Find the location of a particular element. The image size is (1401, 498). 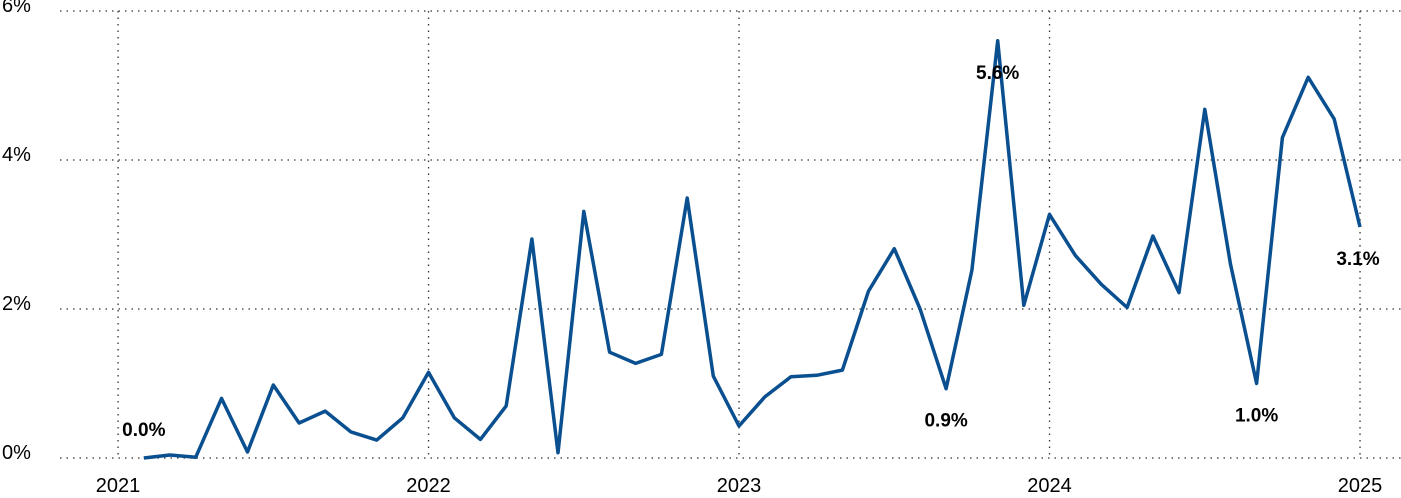

x-tick-label: 2023 is located at coordinates (739, 486).